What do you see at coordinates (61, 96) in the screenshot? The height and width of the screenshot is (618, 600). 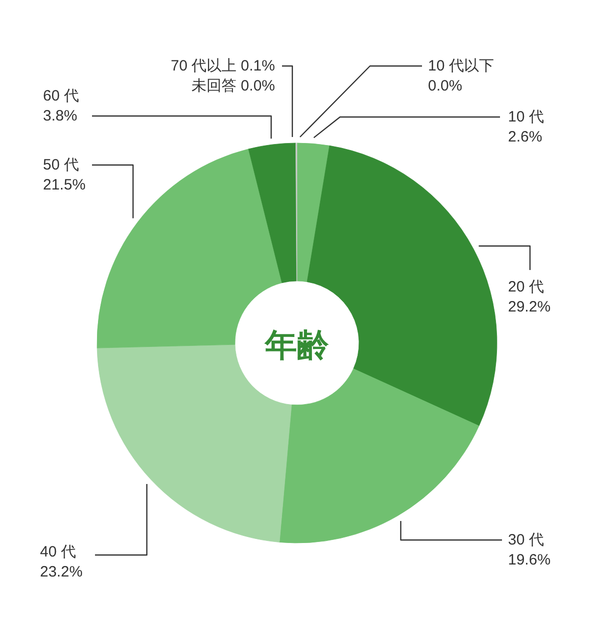 I see `slice-label: 60 代` at bounding box center [61, 96].